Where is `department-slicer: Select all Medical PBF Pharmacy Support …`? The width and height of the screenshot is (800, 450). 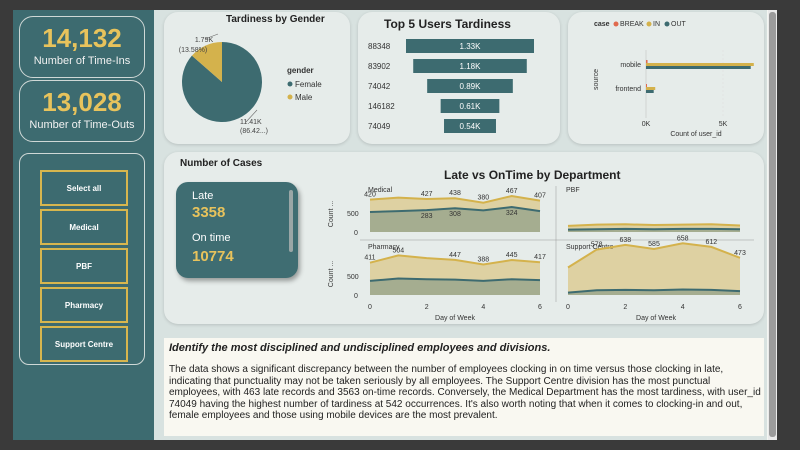
department-slicer: Select all Medical PBF Pharmacy Support … is located at coordinates (82, 259).